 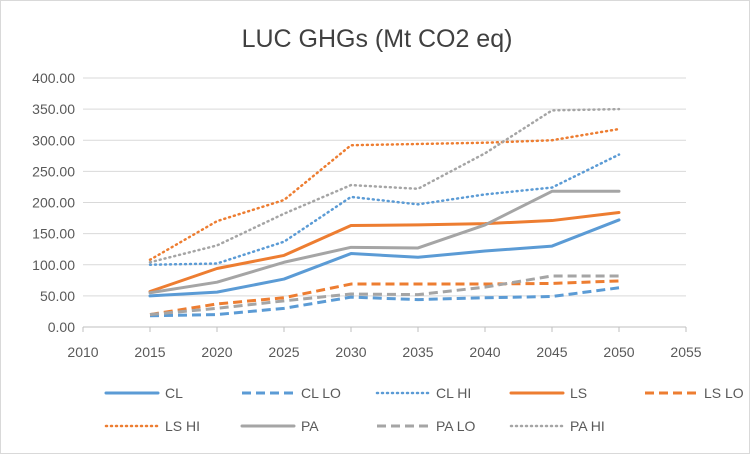 What do you see at coordinates (152, 426) in the screenshot?
I see `legend-item: LS HI` at bounding box center [152, 426].